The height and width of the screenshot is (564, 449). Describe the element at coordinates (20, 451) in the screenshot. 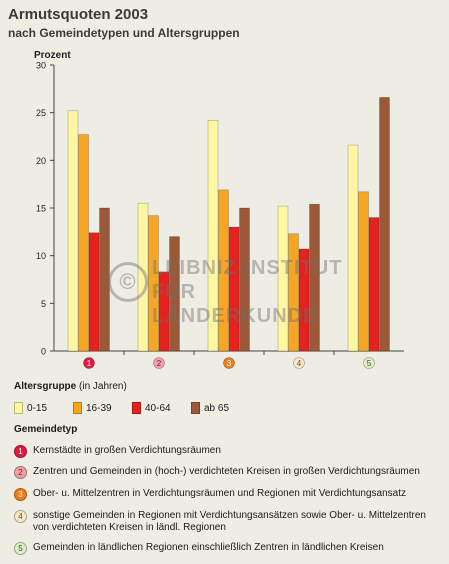

I see `type-badge-1: 1` at that location.